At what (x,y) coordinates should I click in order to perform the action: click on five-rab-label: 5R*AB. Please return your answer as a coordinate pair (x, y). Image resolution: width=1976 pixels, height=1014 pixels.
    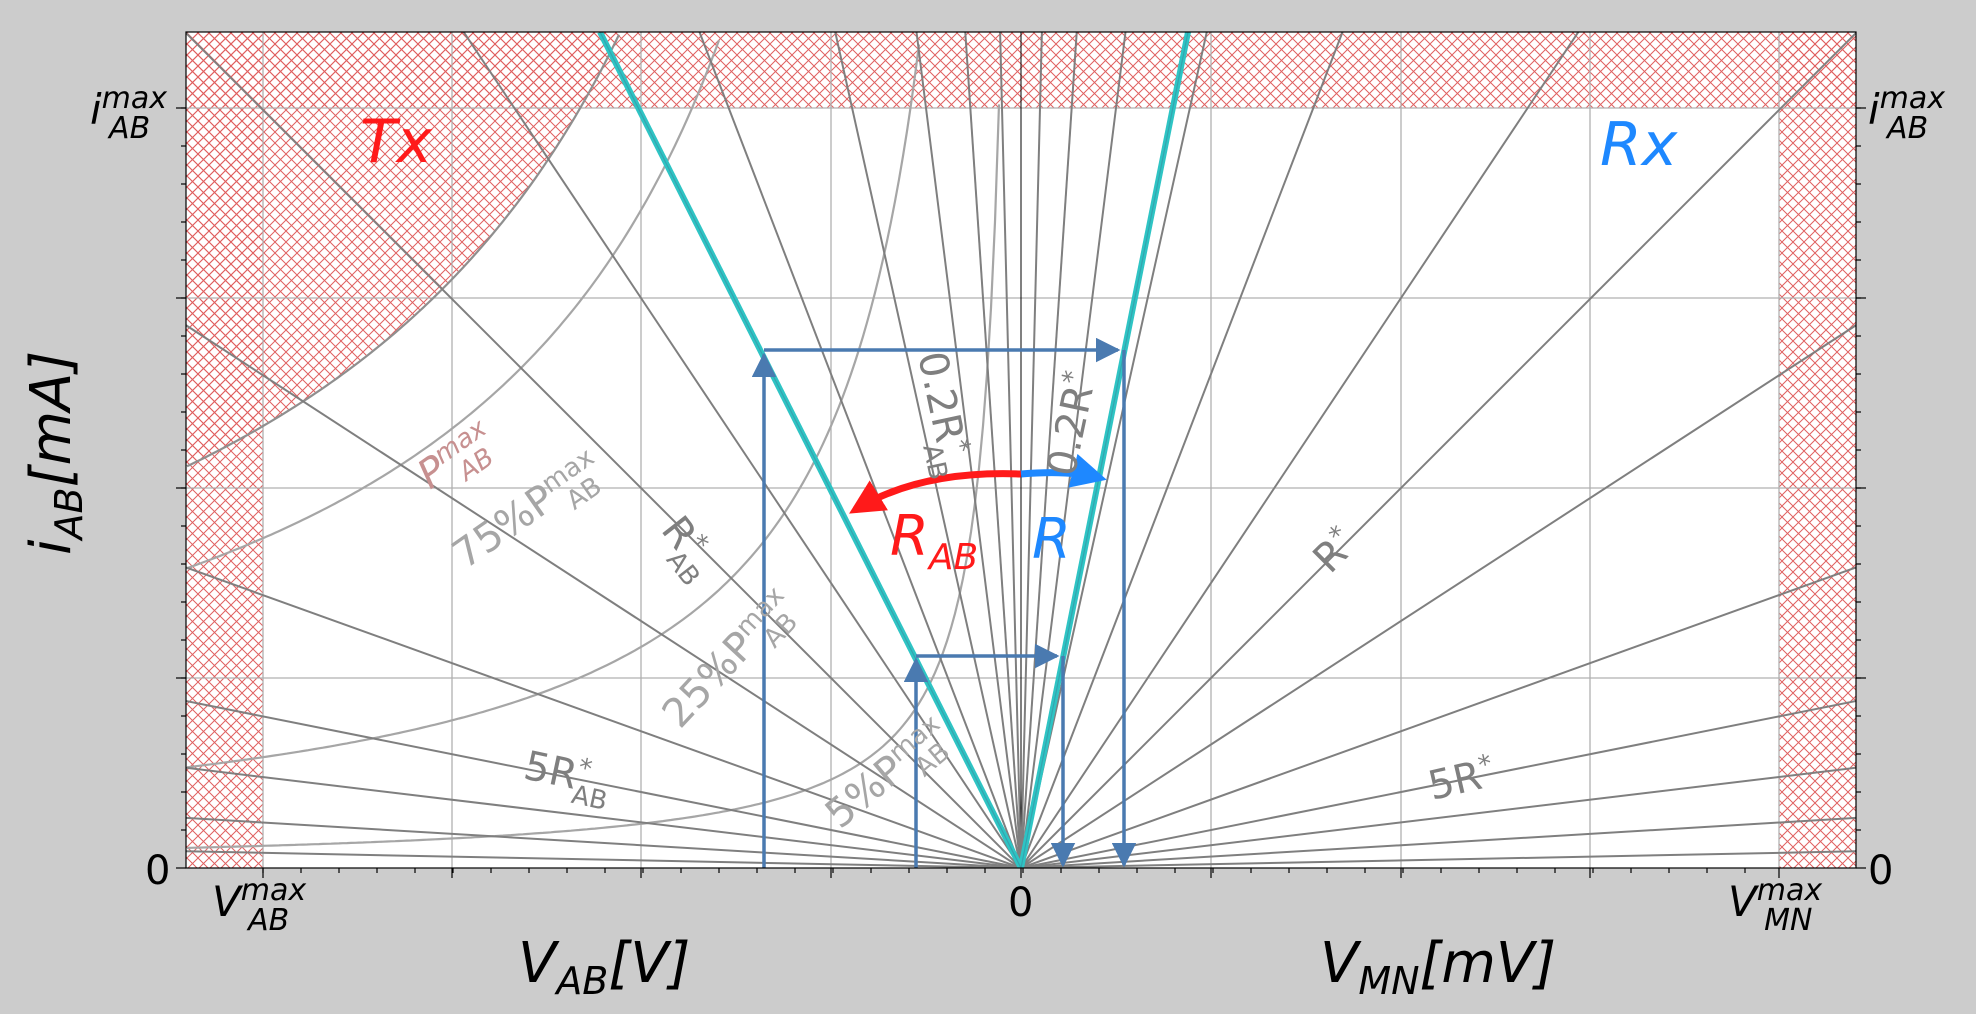
    Looking at the image, I should click on (567, 779).